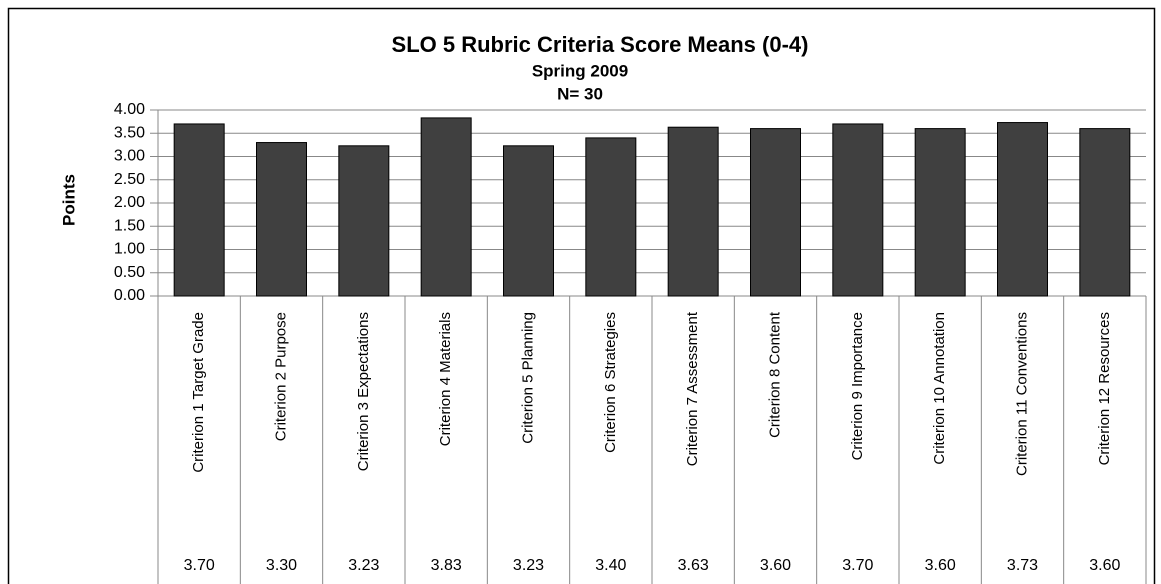 The image size is (1161, 584). What do you see at coordinates (280, 376) in the screenshot?
I see `category-label: Criterion 2 Purpose` at bounding box center [280, 376].